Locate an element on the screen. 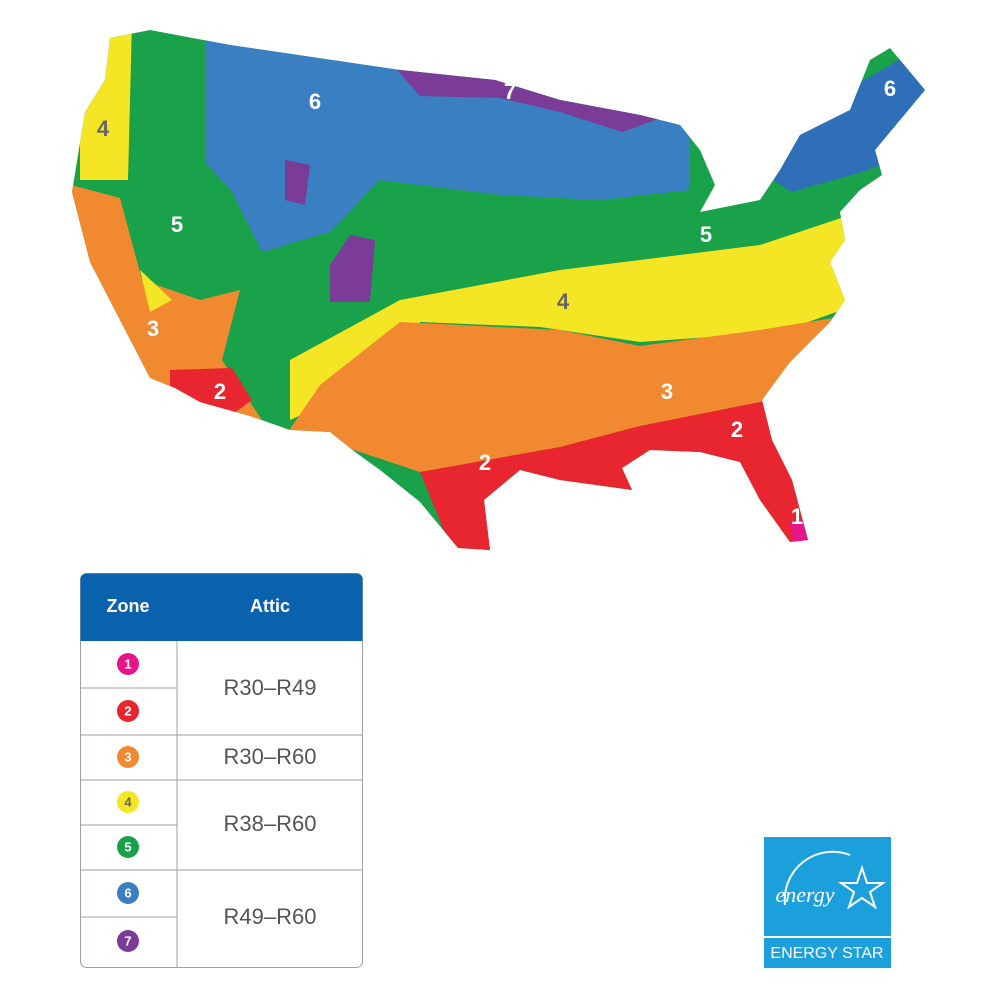  zone-label: 1 is located at coordinates (797, 516).